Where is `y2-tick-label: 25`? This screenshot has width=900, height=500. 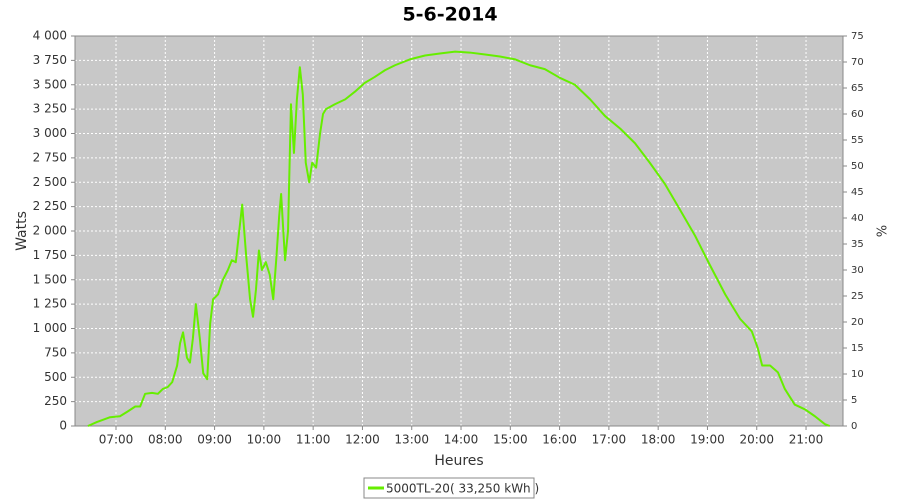
y2-tick-label: 25 is located at coordinates (857, 296).